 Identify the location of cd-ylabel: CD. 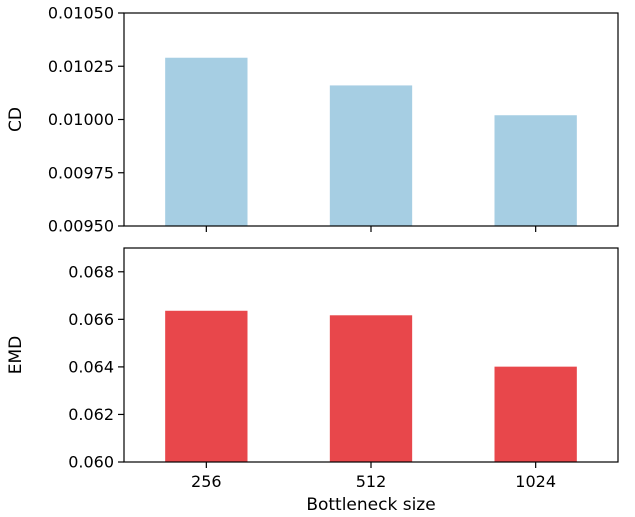
(16, 119).